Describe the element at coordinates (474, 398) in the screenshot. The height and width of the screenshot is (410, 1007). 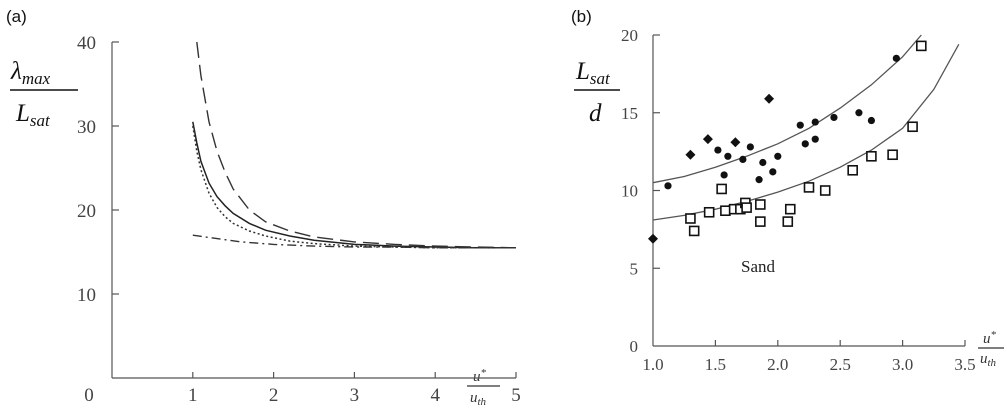
I see `panel-a-xlabel-den-base: u` at that location.